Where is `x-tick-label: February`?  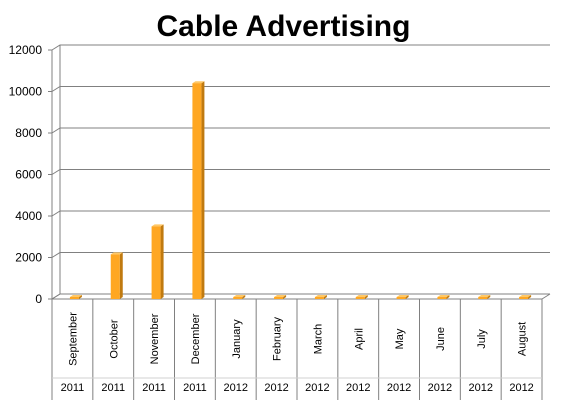
x-tick-label: February is located at coordinates (278, 338).